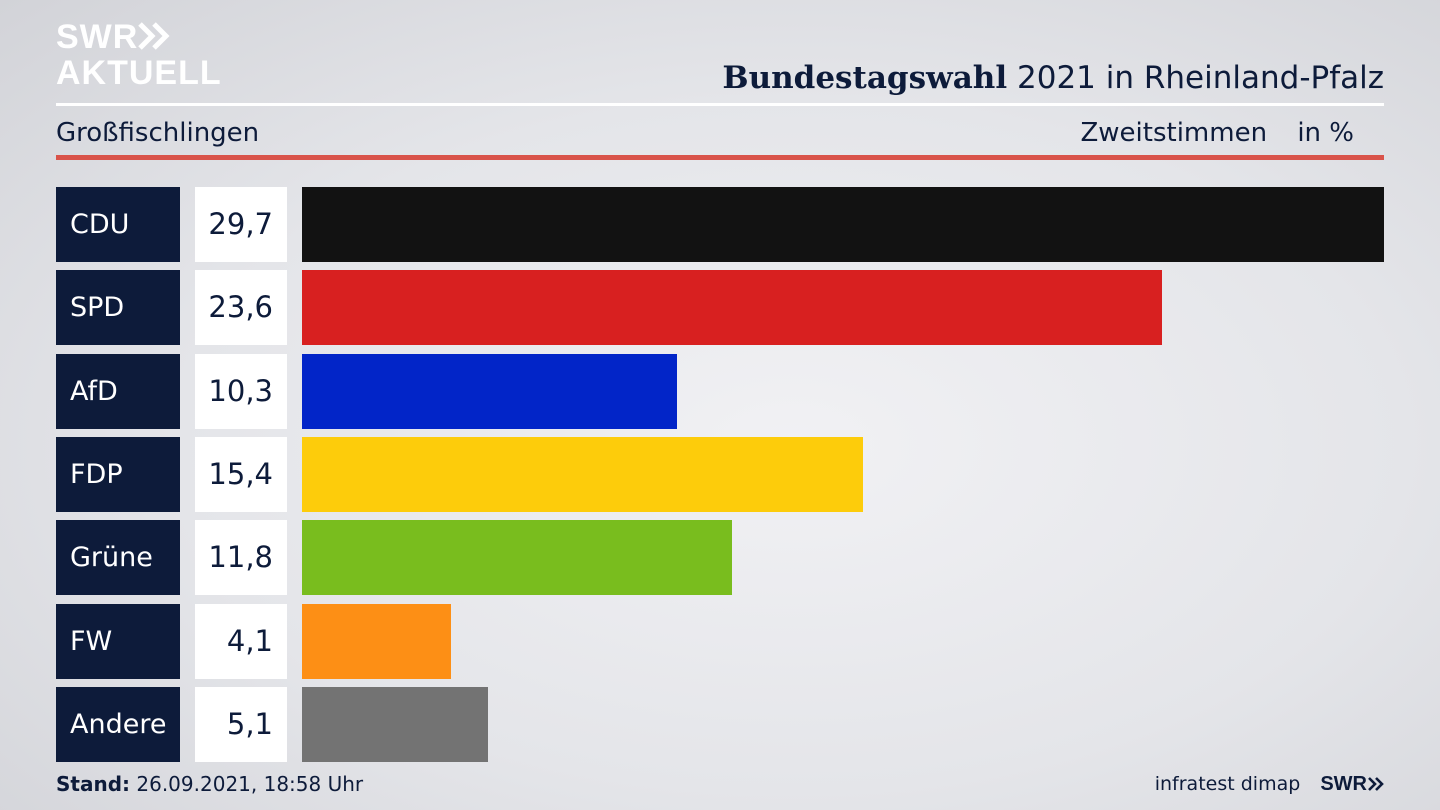  What do you see at coordinates (118, 474) in the screenshot?
I see `party-label: FDP` at bounding box center [118, 474].